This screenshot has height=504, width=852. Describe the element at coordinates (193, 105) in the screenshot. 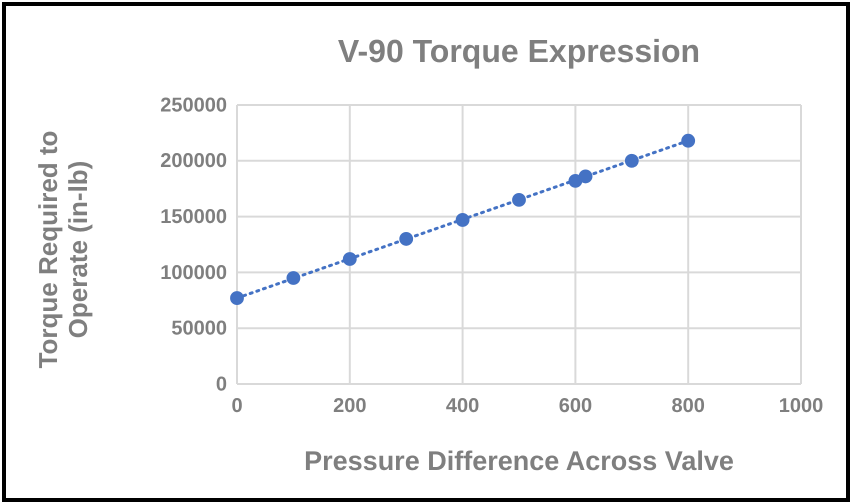

I see `y-tick-label: 250000` at that location.